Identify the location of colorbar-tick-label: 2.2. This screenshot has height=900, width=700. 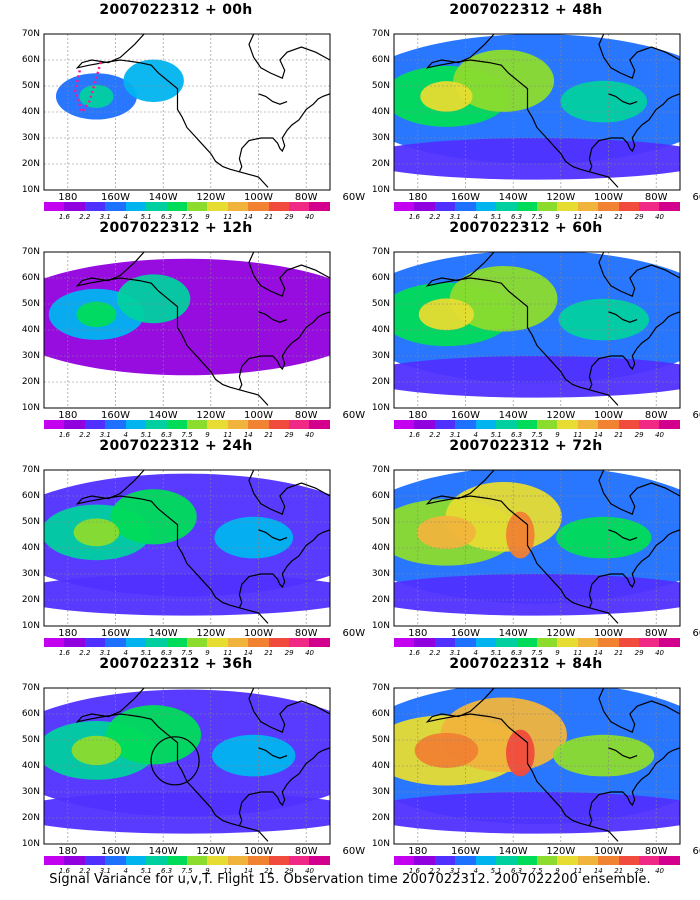
(435, 871).